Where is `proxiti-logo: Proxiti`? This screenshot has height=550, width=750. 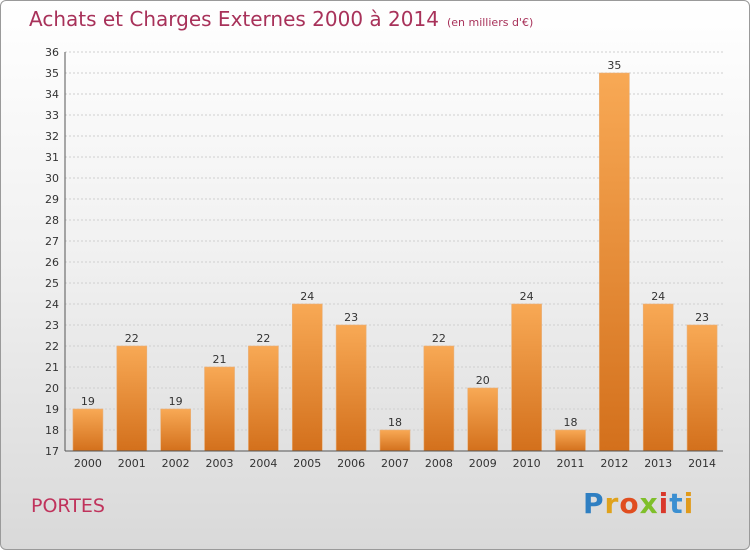 proxiti-logo: Proxiti is located at coordinates (638, 503).